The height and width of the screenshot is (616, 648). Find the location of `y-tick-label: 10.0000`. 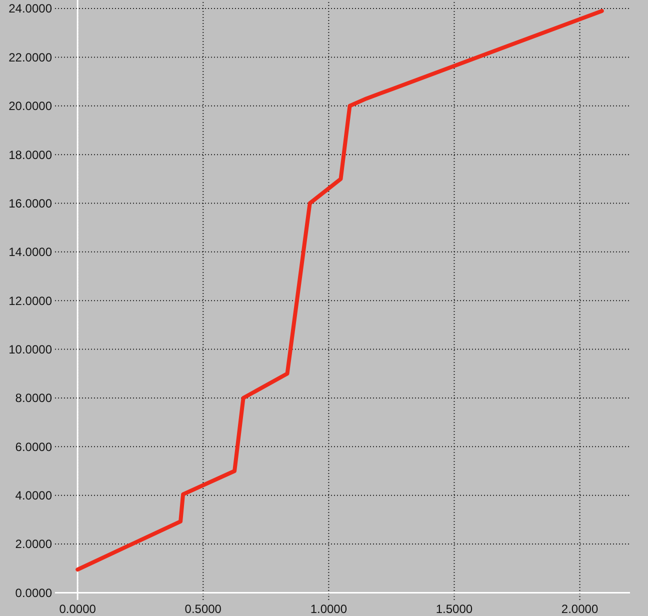

y-tick-label: 10.0000 is located at coordinates (30, 349).